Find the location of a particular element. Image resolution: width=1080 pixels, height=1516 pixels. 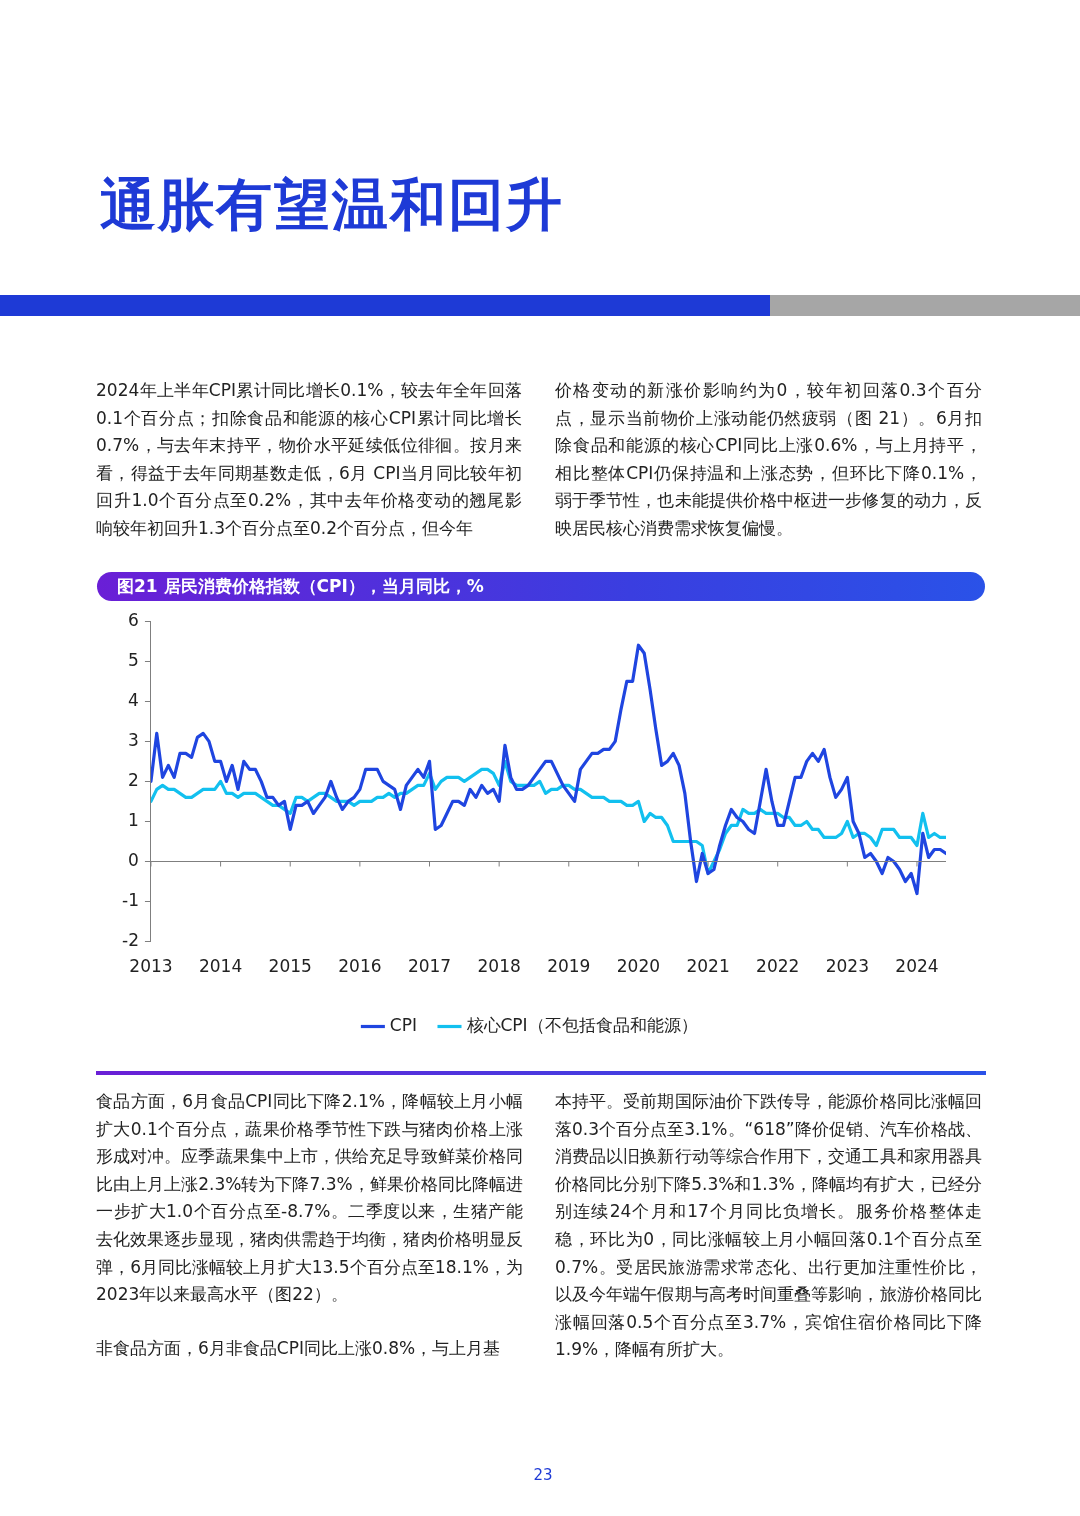

legend-label: CPI is located at coordinates (403, 1024).